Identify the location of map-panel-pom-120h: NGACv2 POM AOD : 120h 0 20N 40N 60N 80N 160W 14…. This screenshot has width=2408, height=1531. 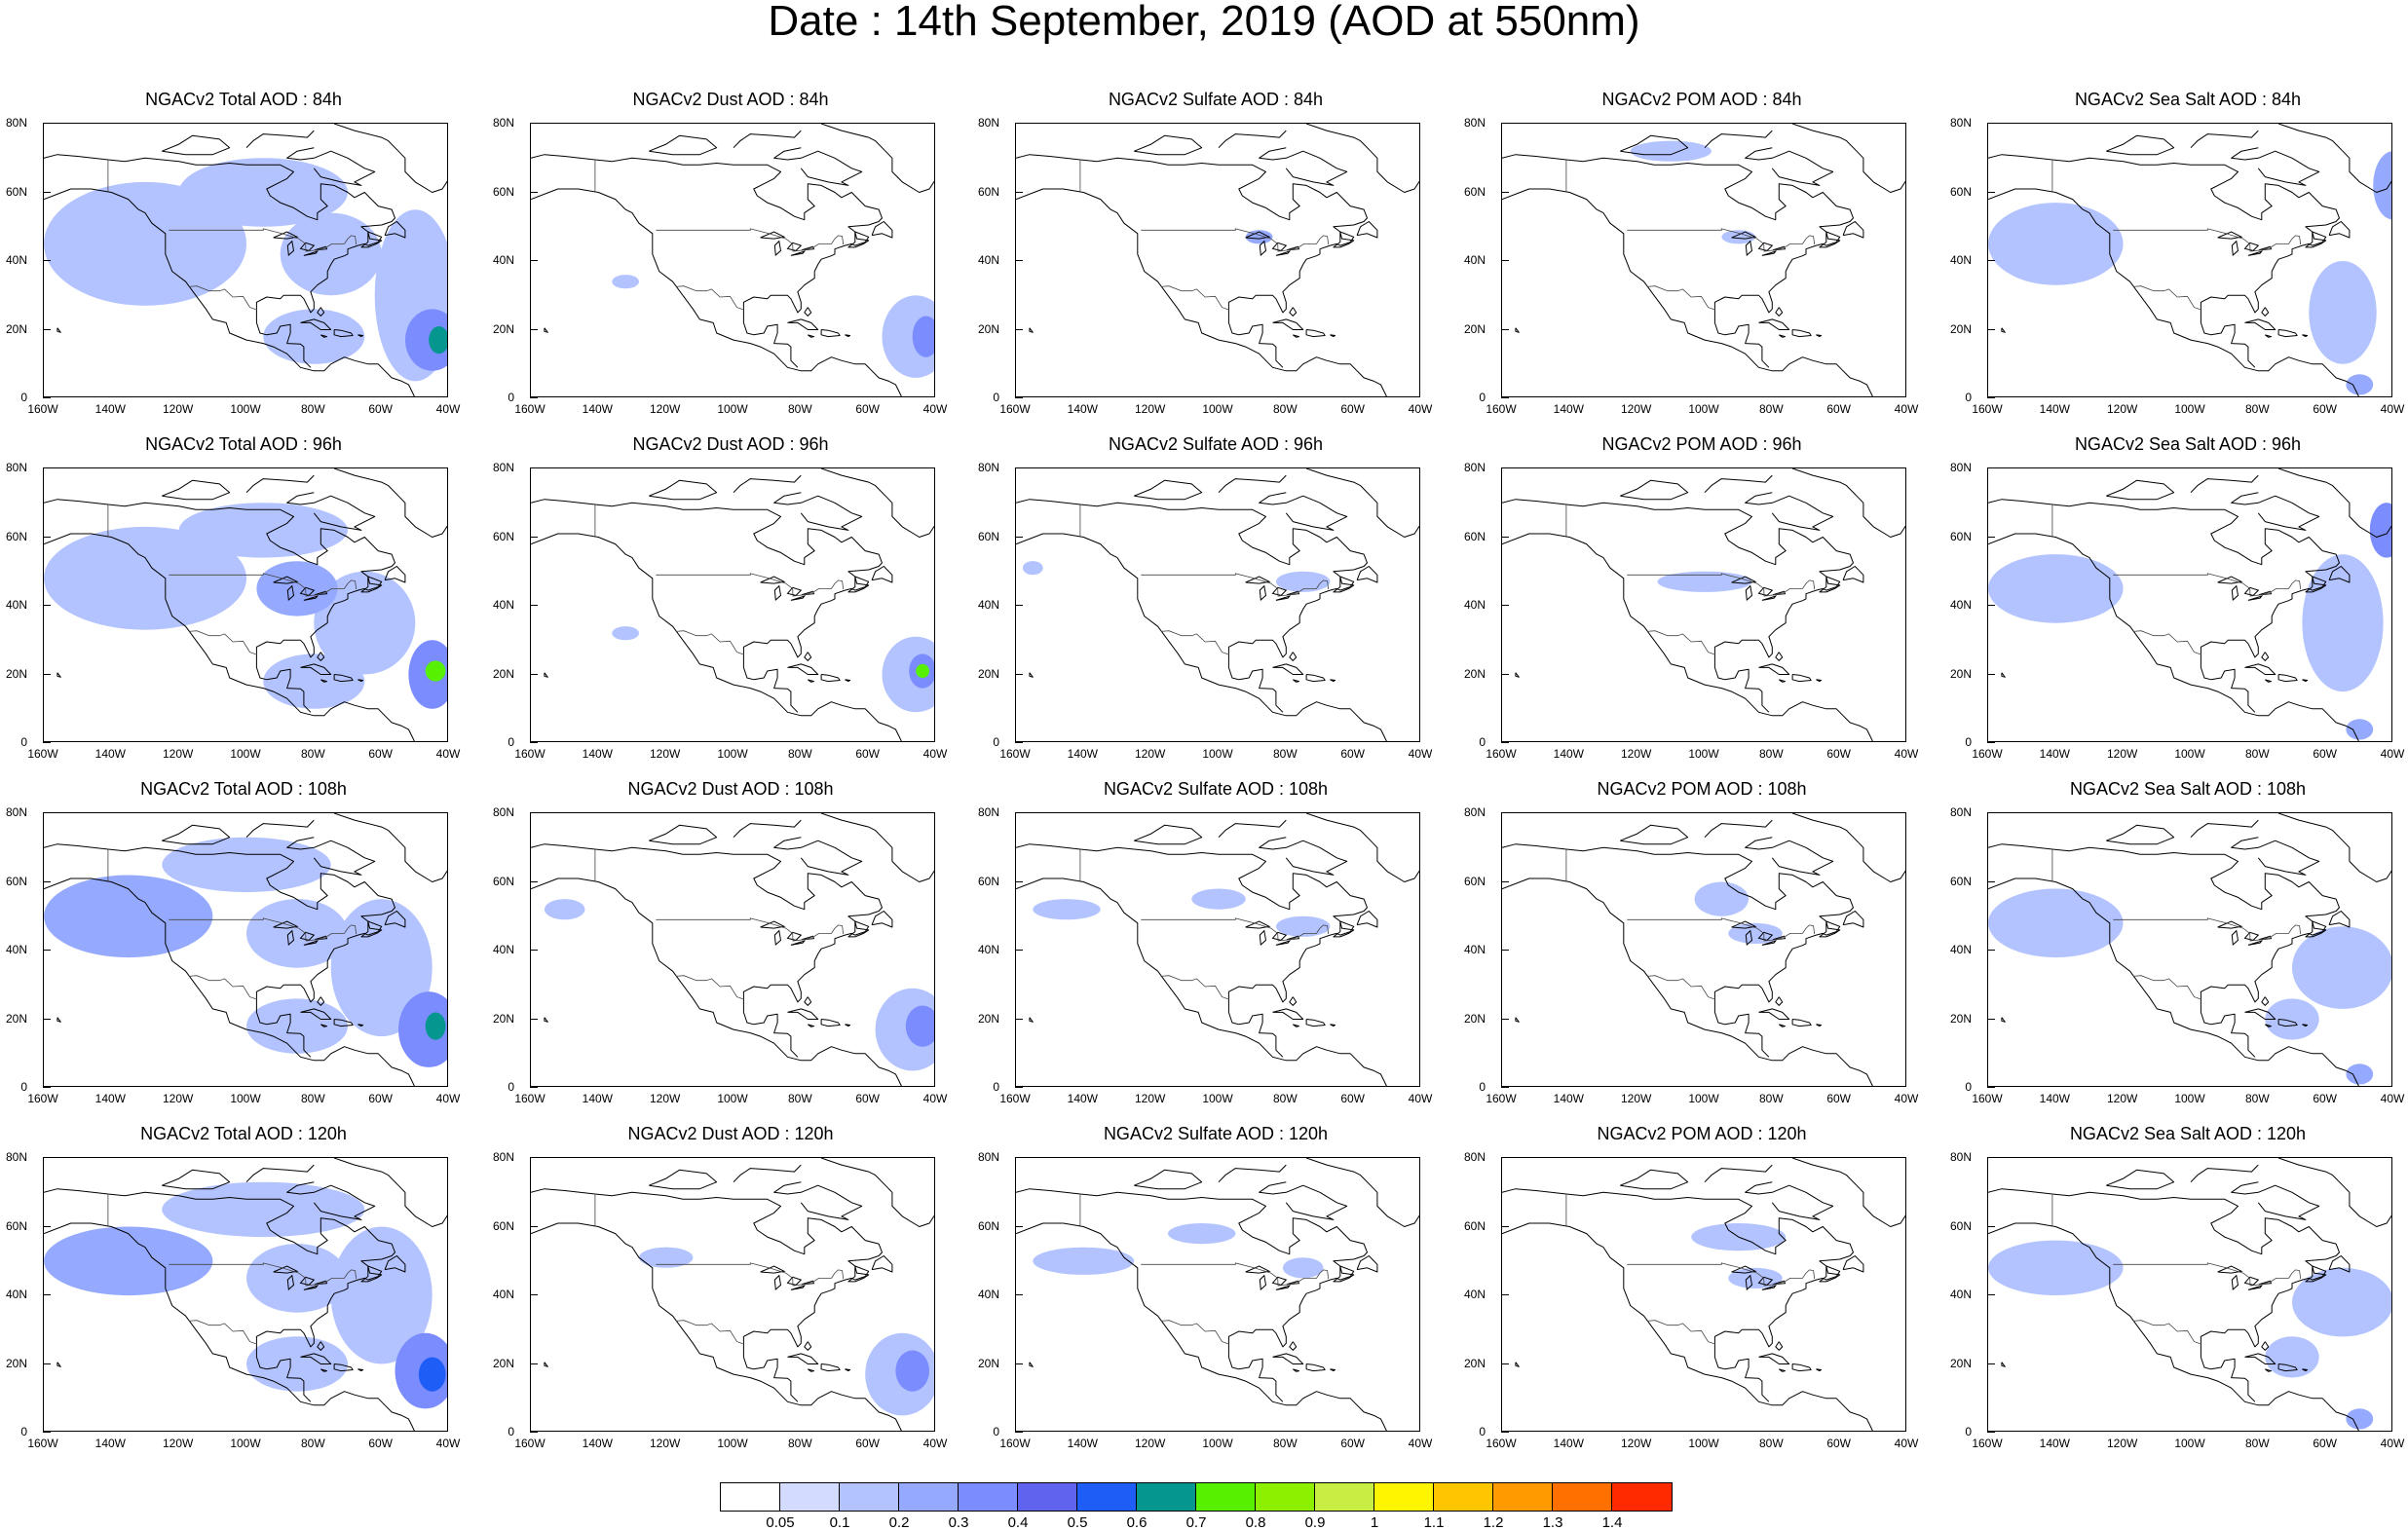
(1701, 1299).